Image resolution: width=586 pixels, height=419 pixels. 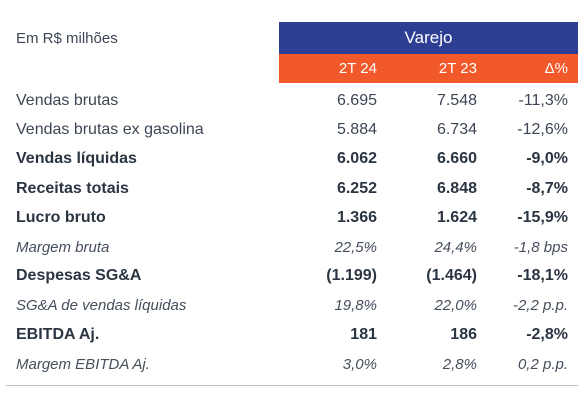 What do you see at coordinates (61, 217) in the screenshot?
I see `row-label: Lucro bruto` at bounding box center [61, 217].